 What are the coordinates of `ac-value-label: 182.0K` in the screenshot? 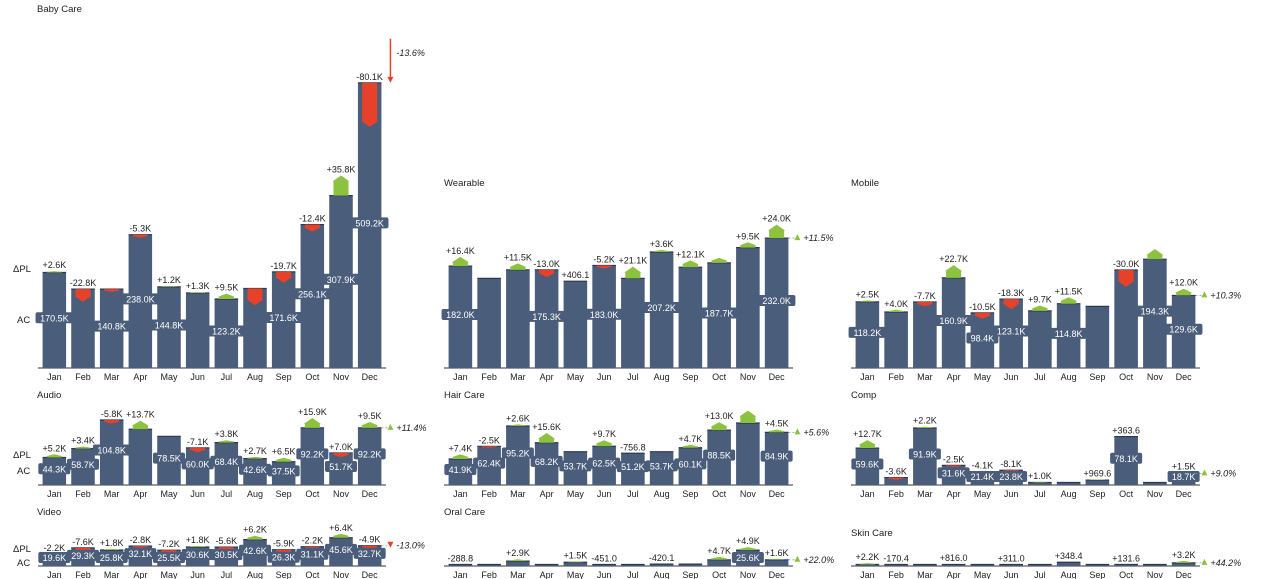 It's located at (460, 315).